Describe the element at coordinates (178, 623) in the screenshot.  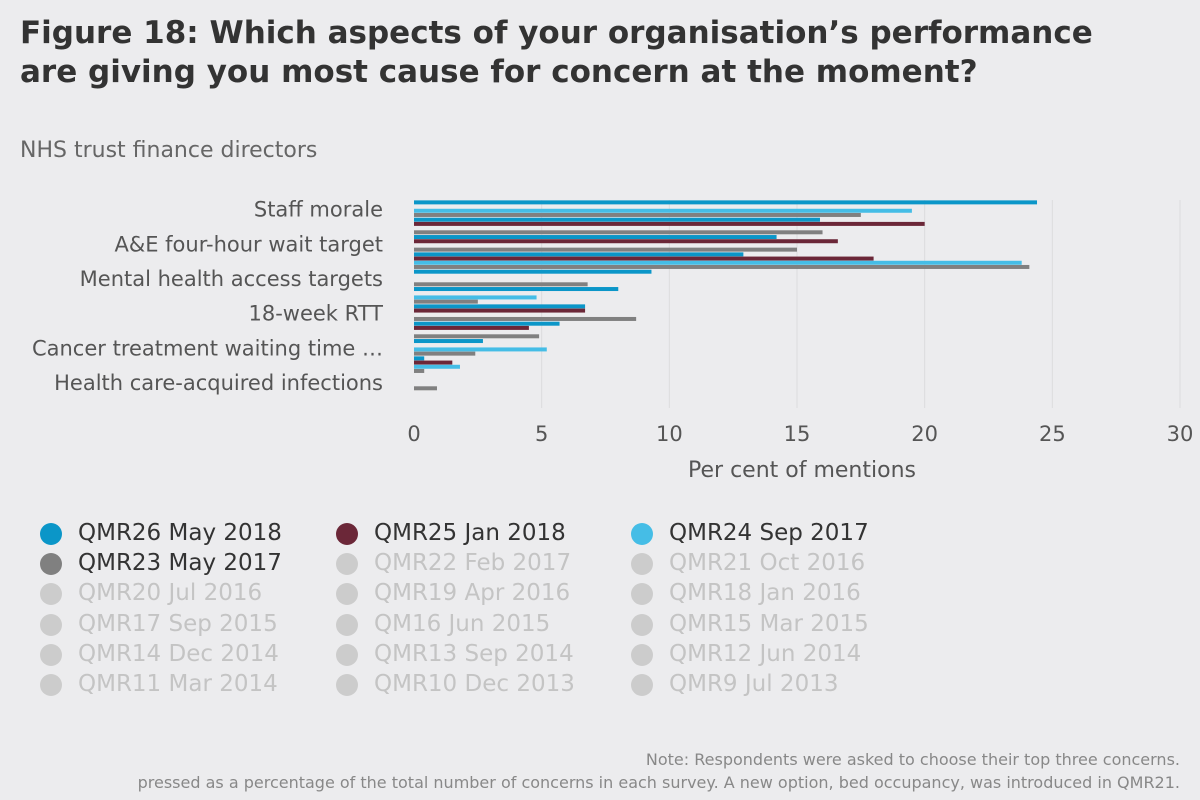
I see `legend-label: QMR17 Sep 2015` at that location.